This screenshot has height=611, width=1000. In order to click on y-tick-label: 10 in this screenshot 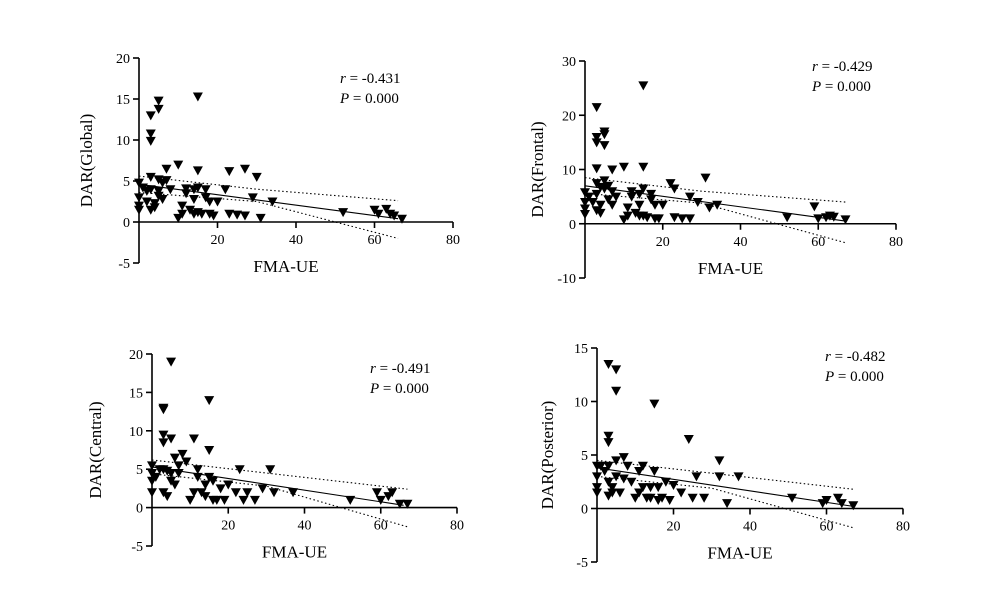, I will do `click(581, 403)`.